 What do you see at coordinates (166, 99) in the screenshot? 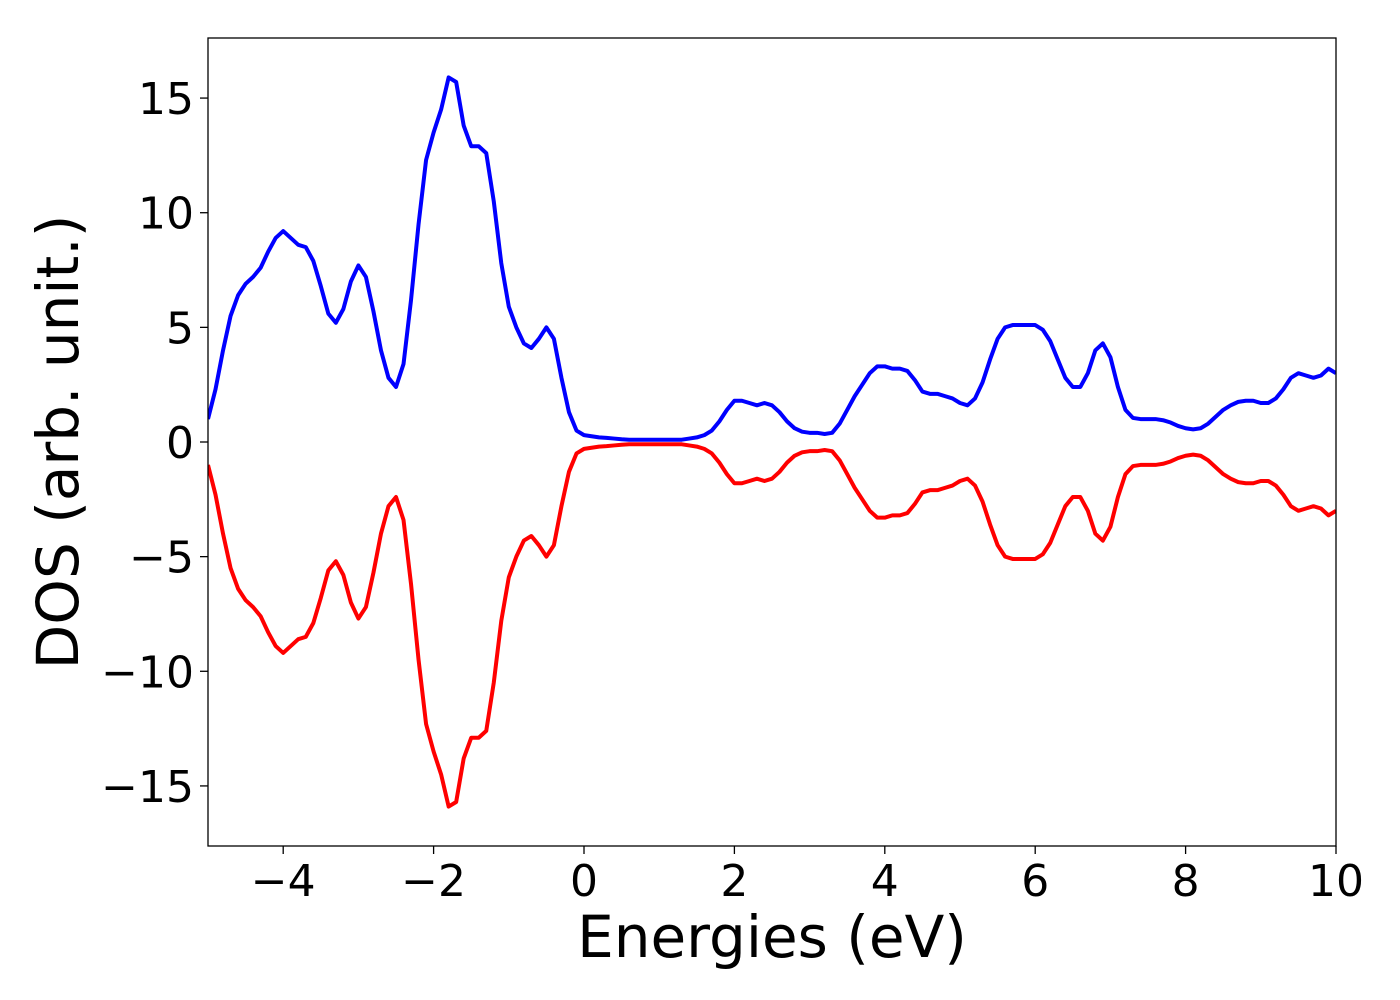
I see `y-tick-label: 15` at bounding box center [166, 99].